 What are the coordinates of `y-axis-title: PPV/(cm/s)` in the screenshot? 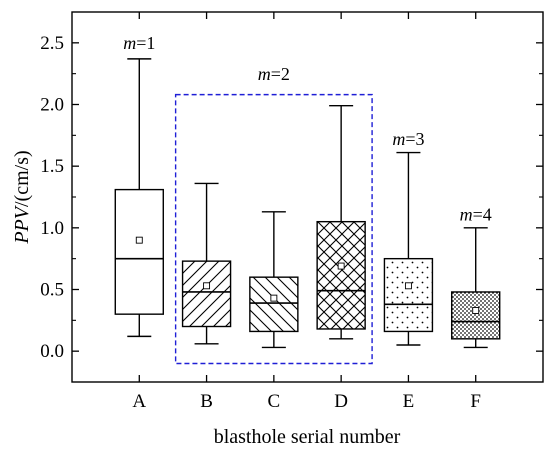 It's located at (22, 197).